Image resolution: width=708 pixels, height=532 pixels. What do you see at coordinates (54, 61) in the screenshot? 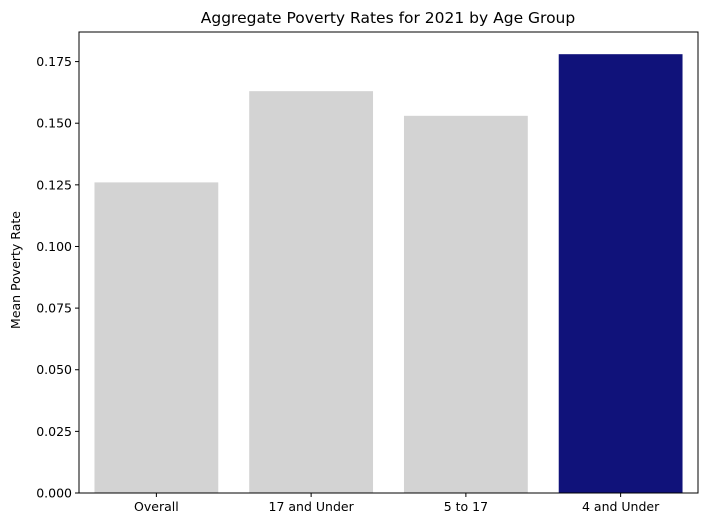
I see `y-tick-label: 0.175` at bounding box center [54, 61].